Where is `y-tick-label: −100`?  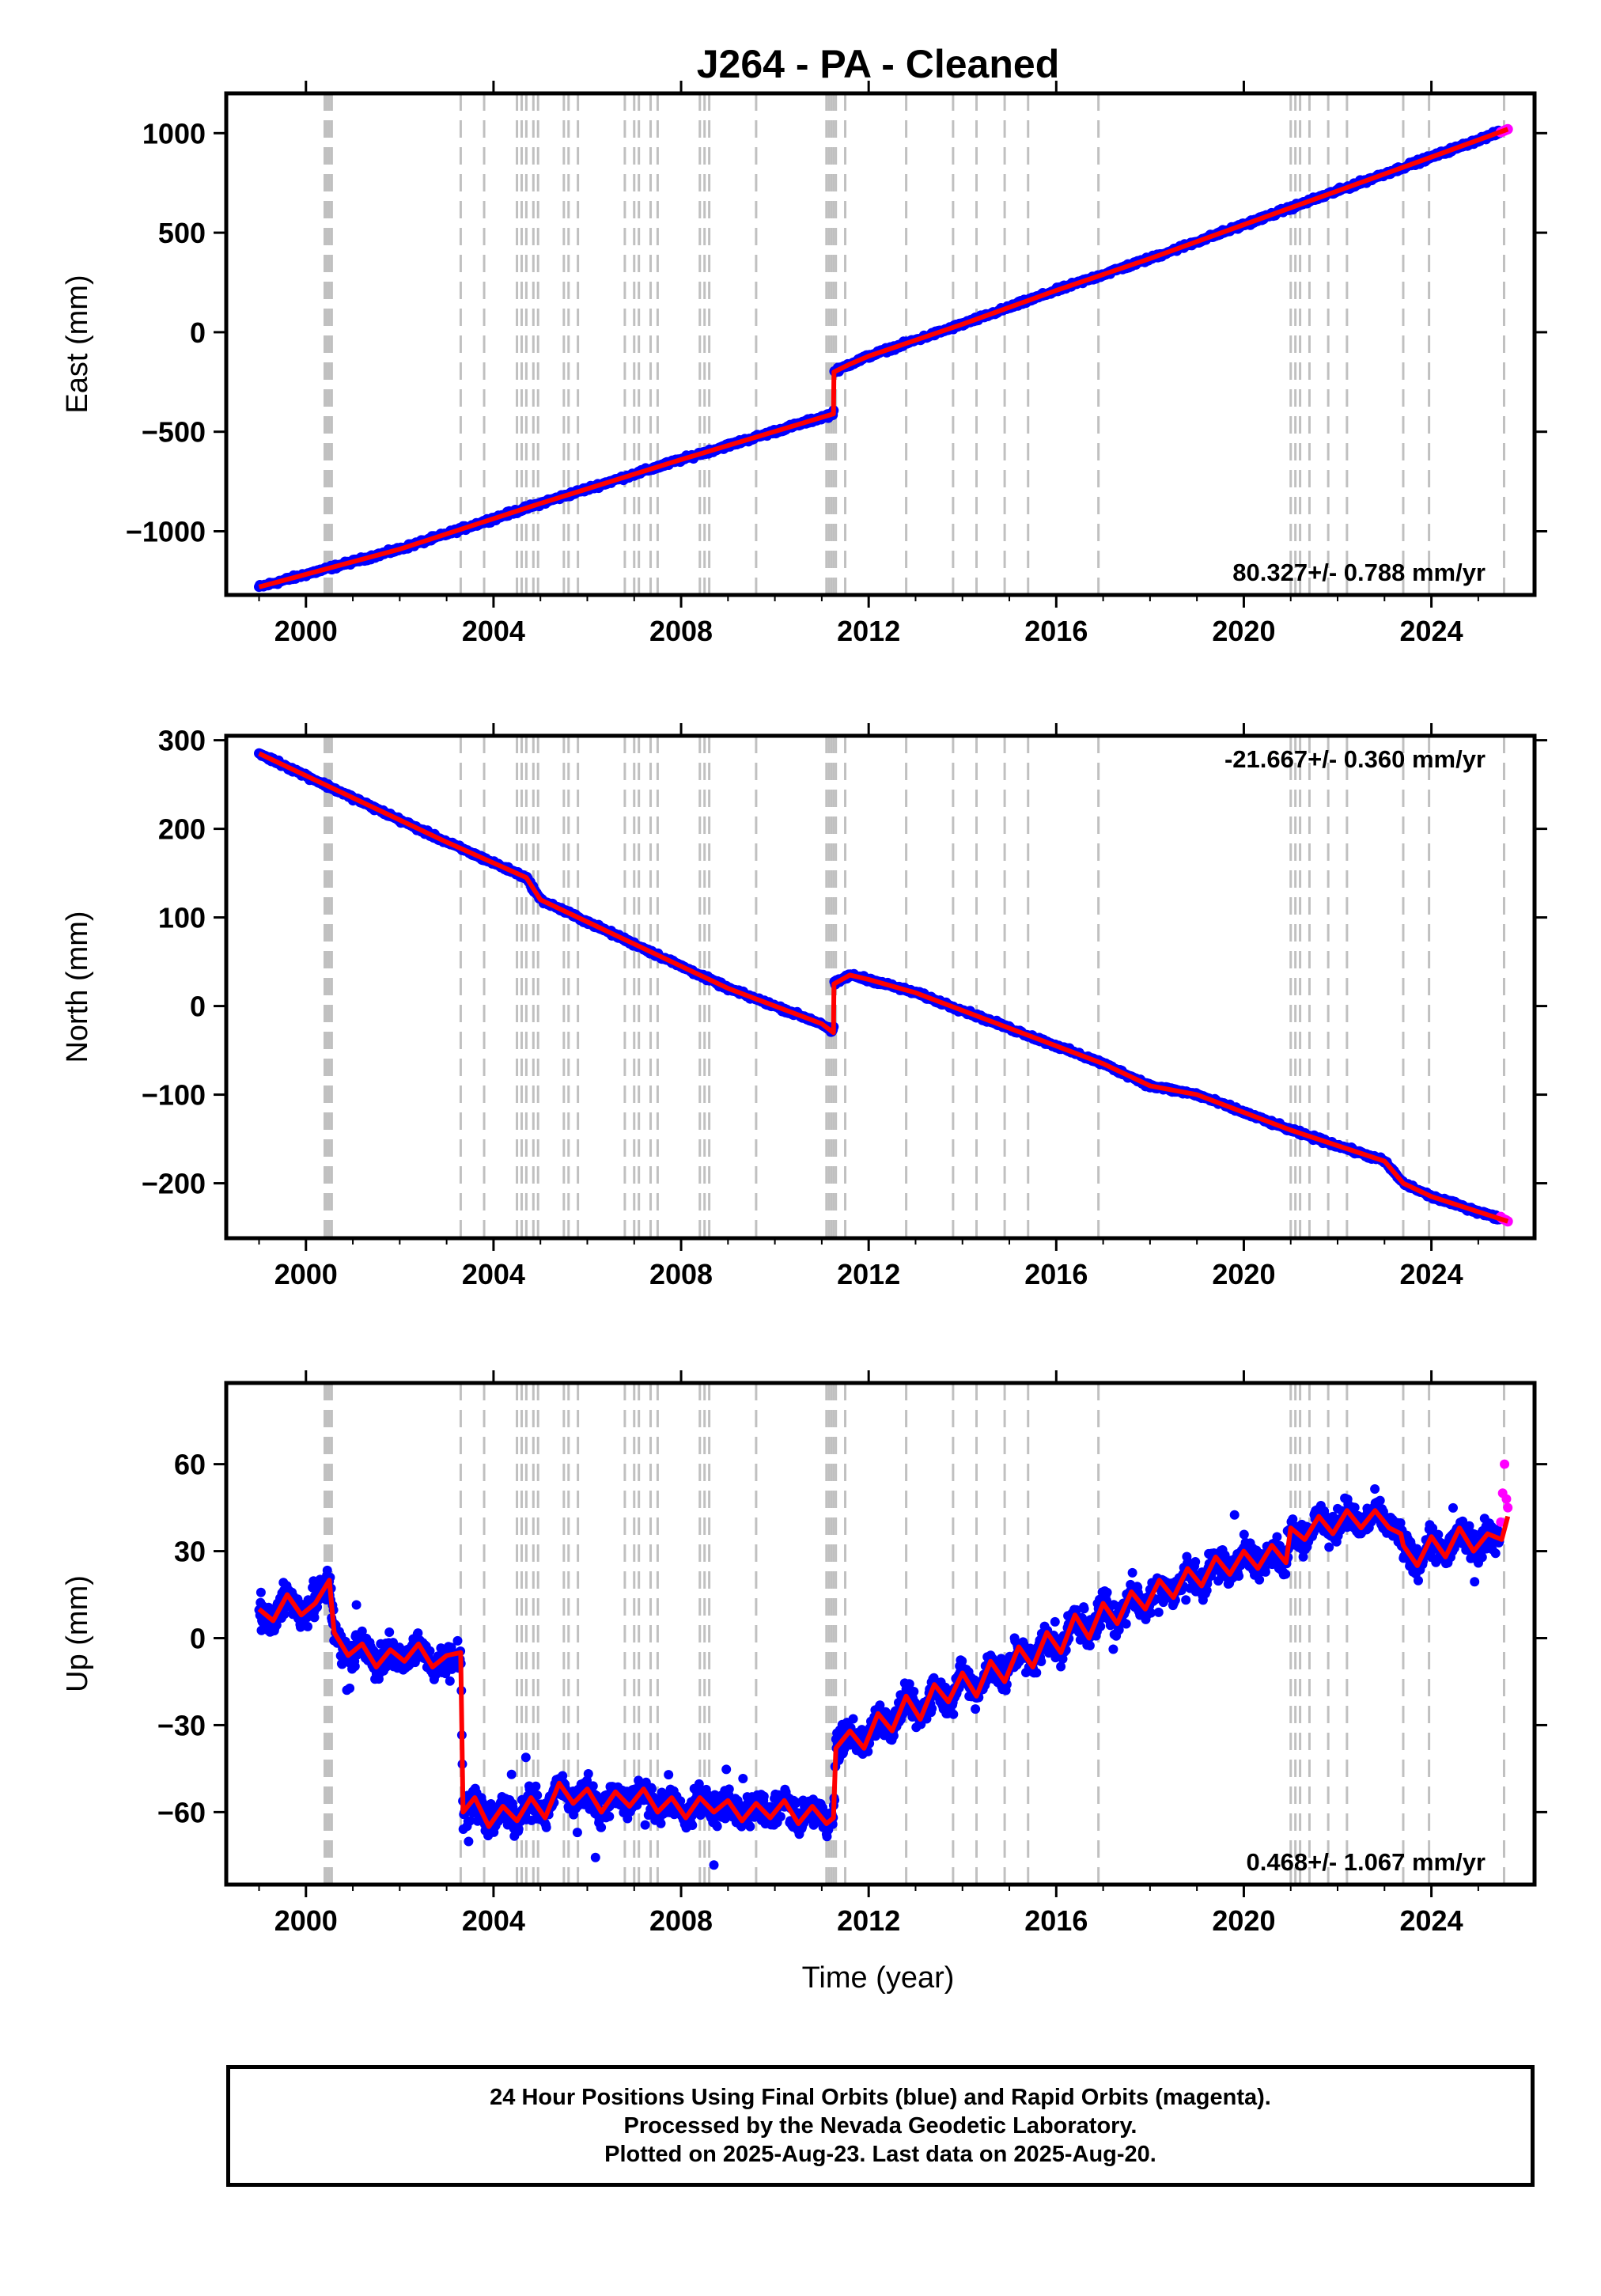
y-tick-label: −100 is located at coordinates (174, 1096).